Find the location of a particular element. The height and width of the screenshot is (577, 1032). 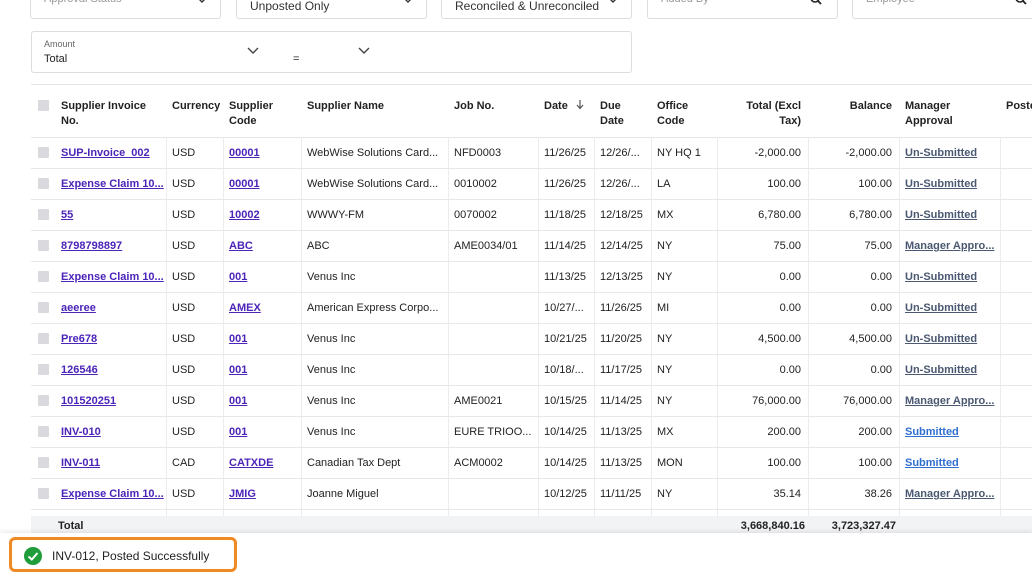

cell-text: NY is located at coordinates (665, 494).